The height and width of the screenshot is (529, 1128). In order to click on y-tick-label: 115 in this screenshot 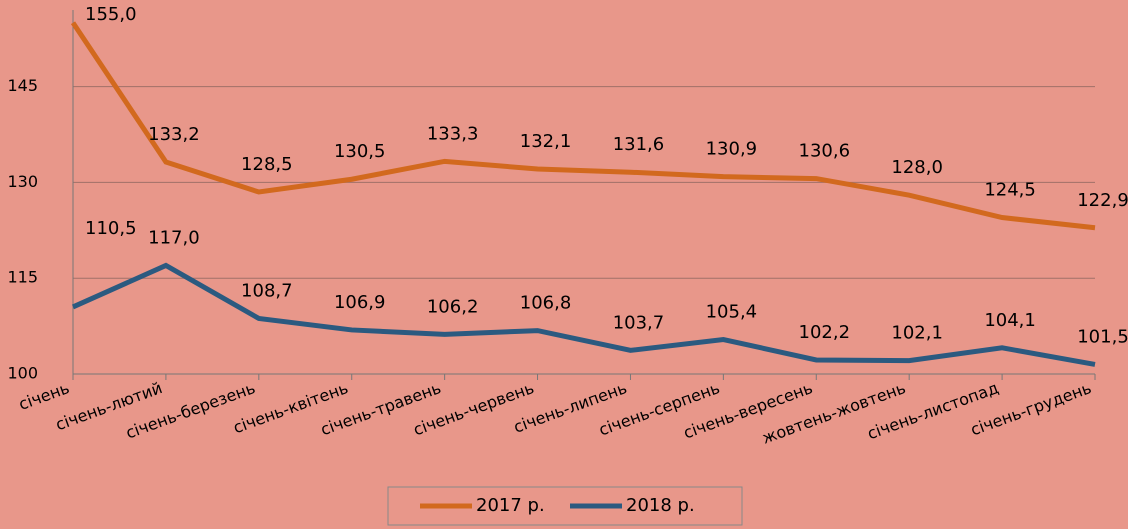, I will do `click(22, 277)`.